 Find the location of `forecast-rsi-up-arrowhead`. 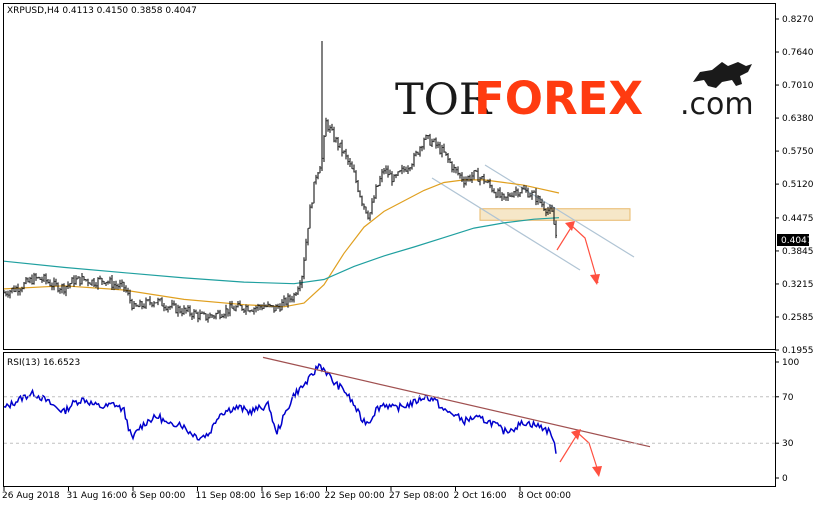

forecast-rsi-up-arrowhead is located at coordinates (576, 434).